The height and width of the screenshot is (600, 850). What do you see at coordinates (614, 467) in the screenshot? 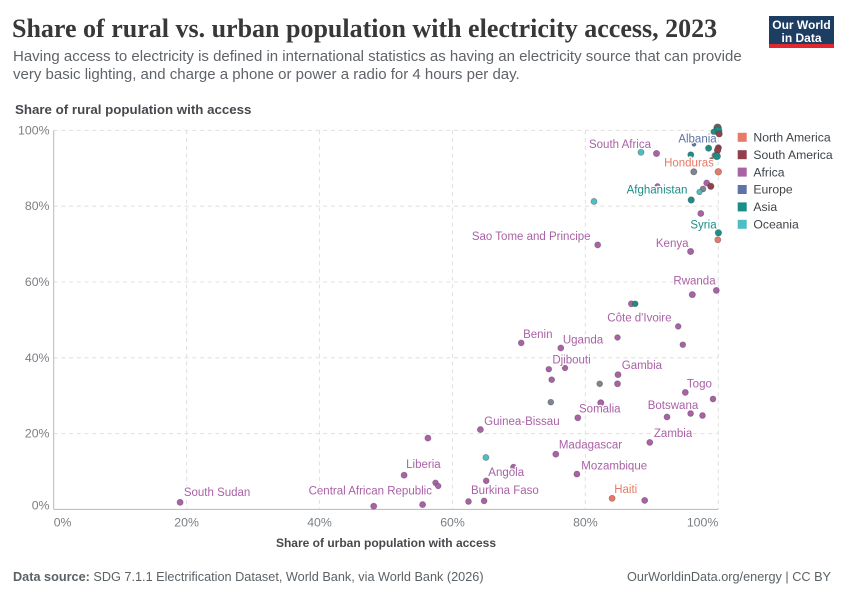
I see `svg-text: Mozambique` at bounding box center [614, 467].